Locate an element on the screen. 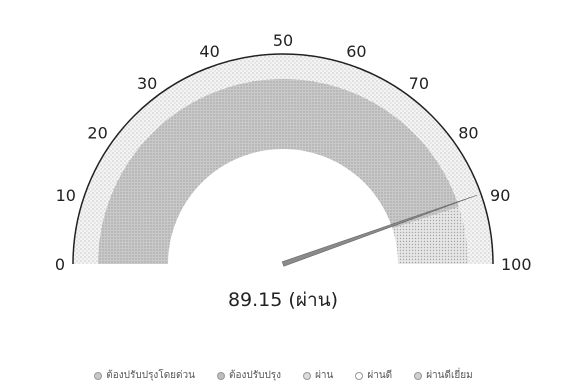 This screenshot has height=390, width=567. tick-label-0: 0 is located at coordinates (60, 264).